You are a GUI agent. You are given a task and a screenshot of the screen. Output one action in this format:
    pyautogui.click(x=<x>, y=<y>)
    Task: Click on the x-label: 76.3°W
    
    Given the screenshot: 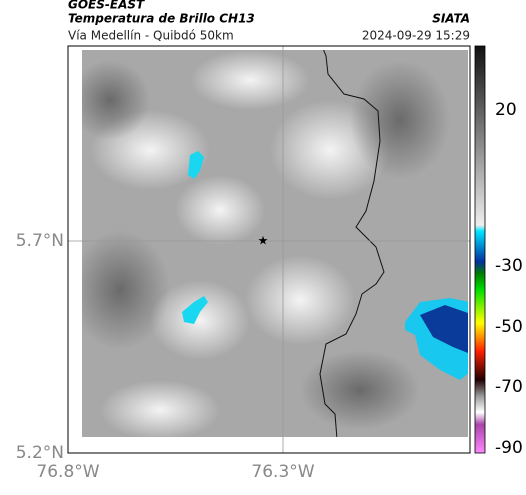 What is the action you would take?
    pyautogui.click(x=282, y=472)
    